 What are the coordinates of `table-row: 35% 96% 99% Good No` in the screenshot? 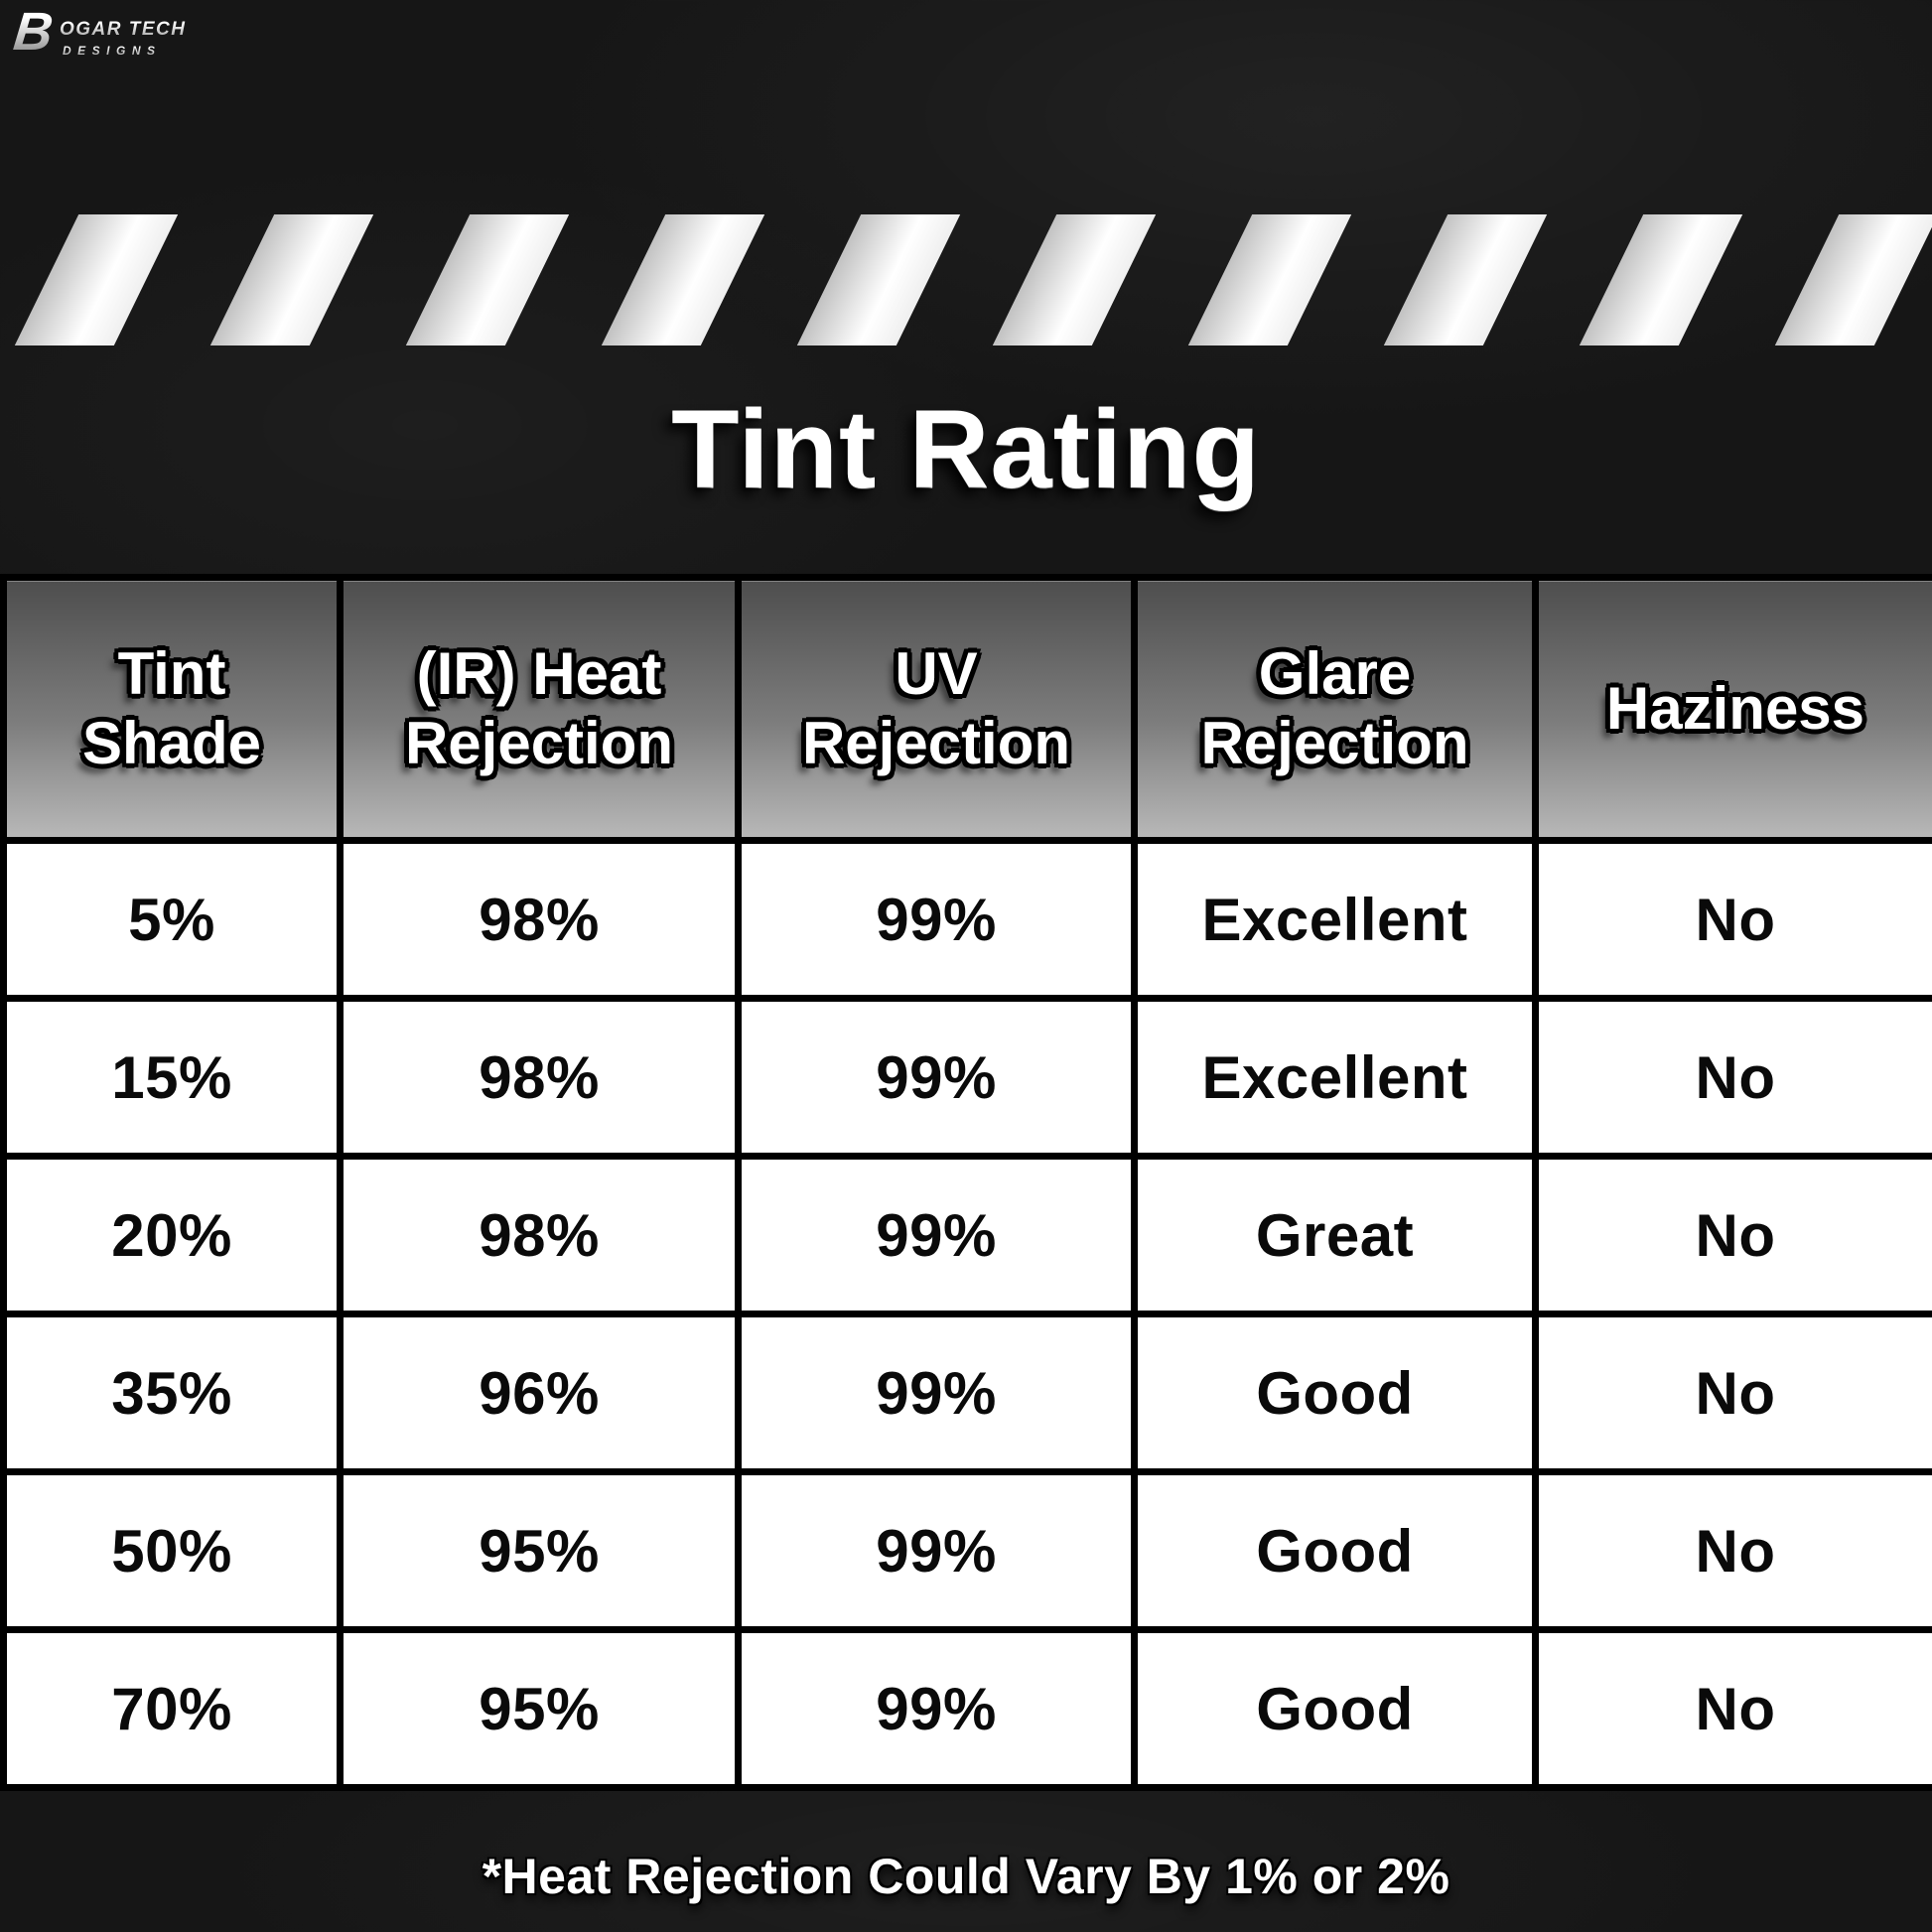 It's located at (966, 1393).